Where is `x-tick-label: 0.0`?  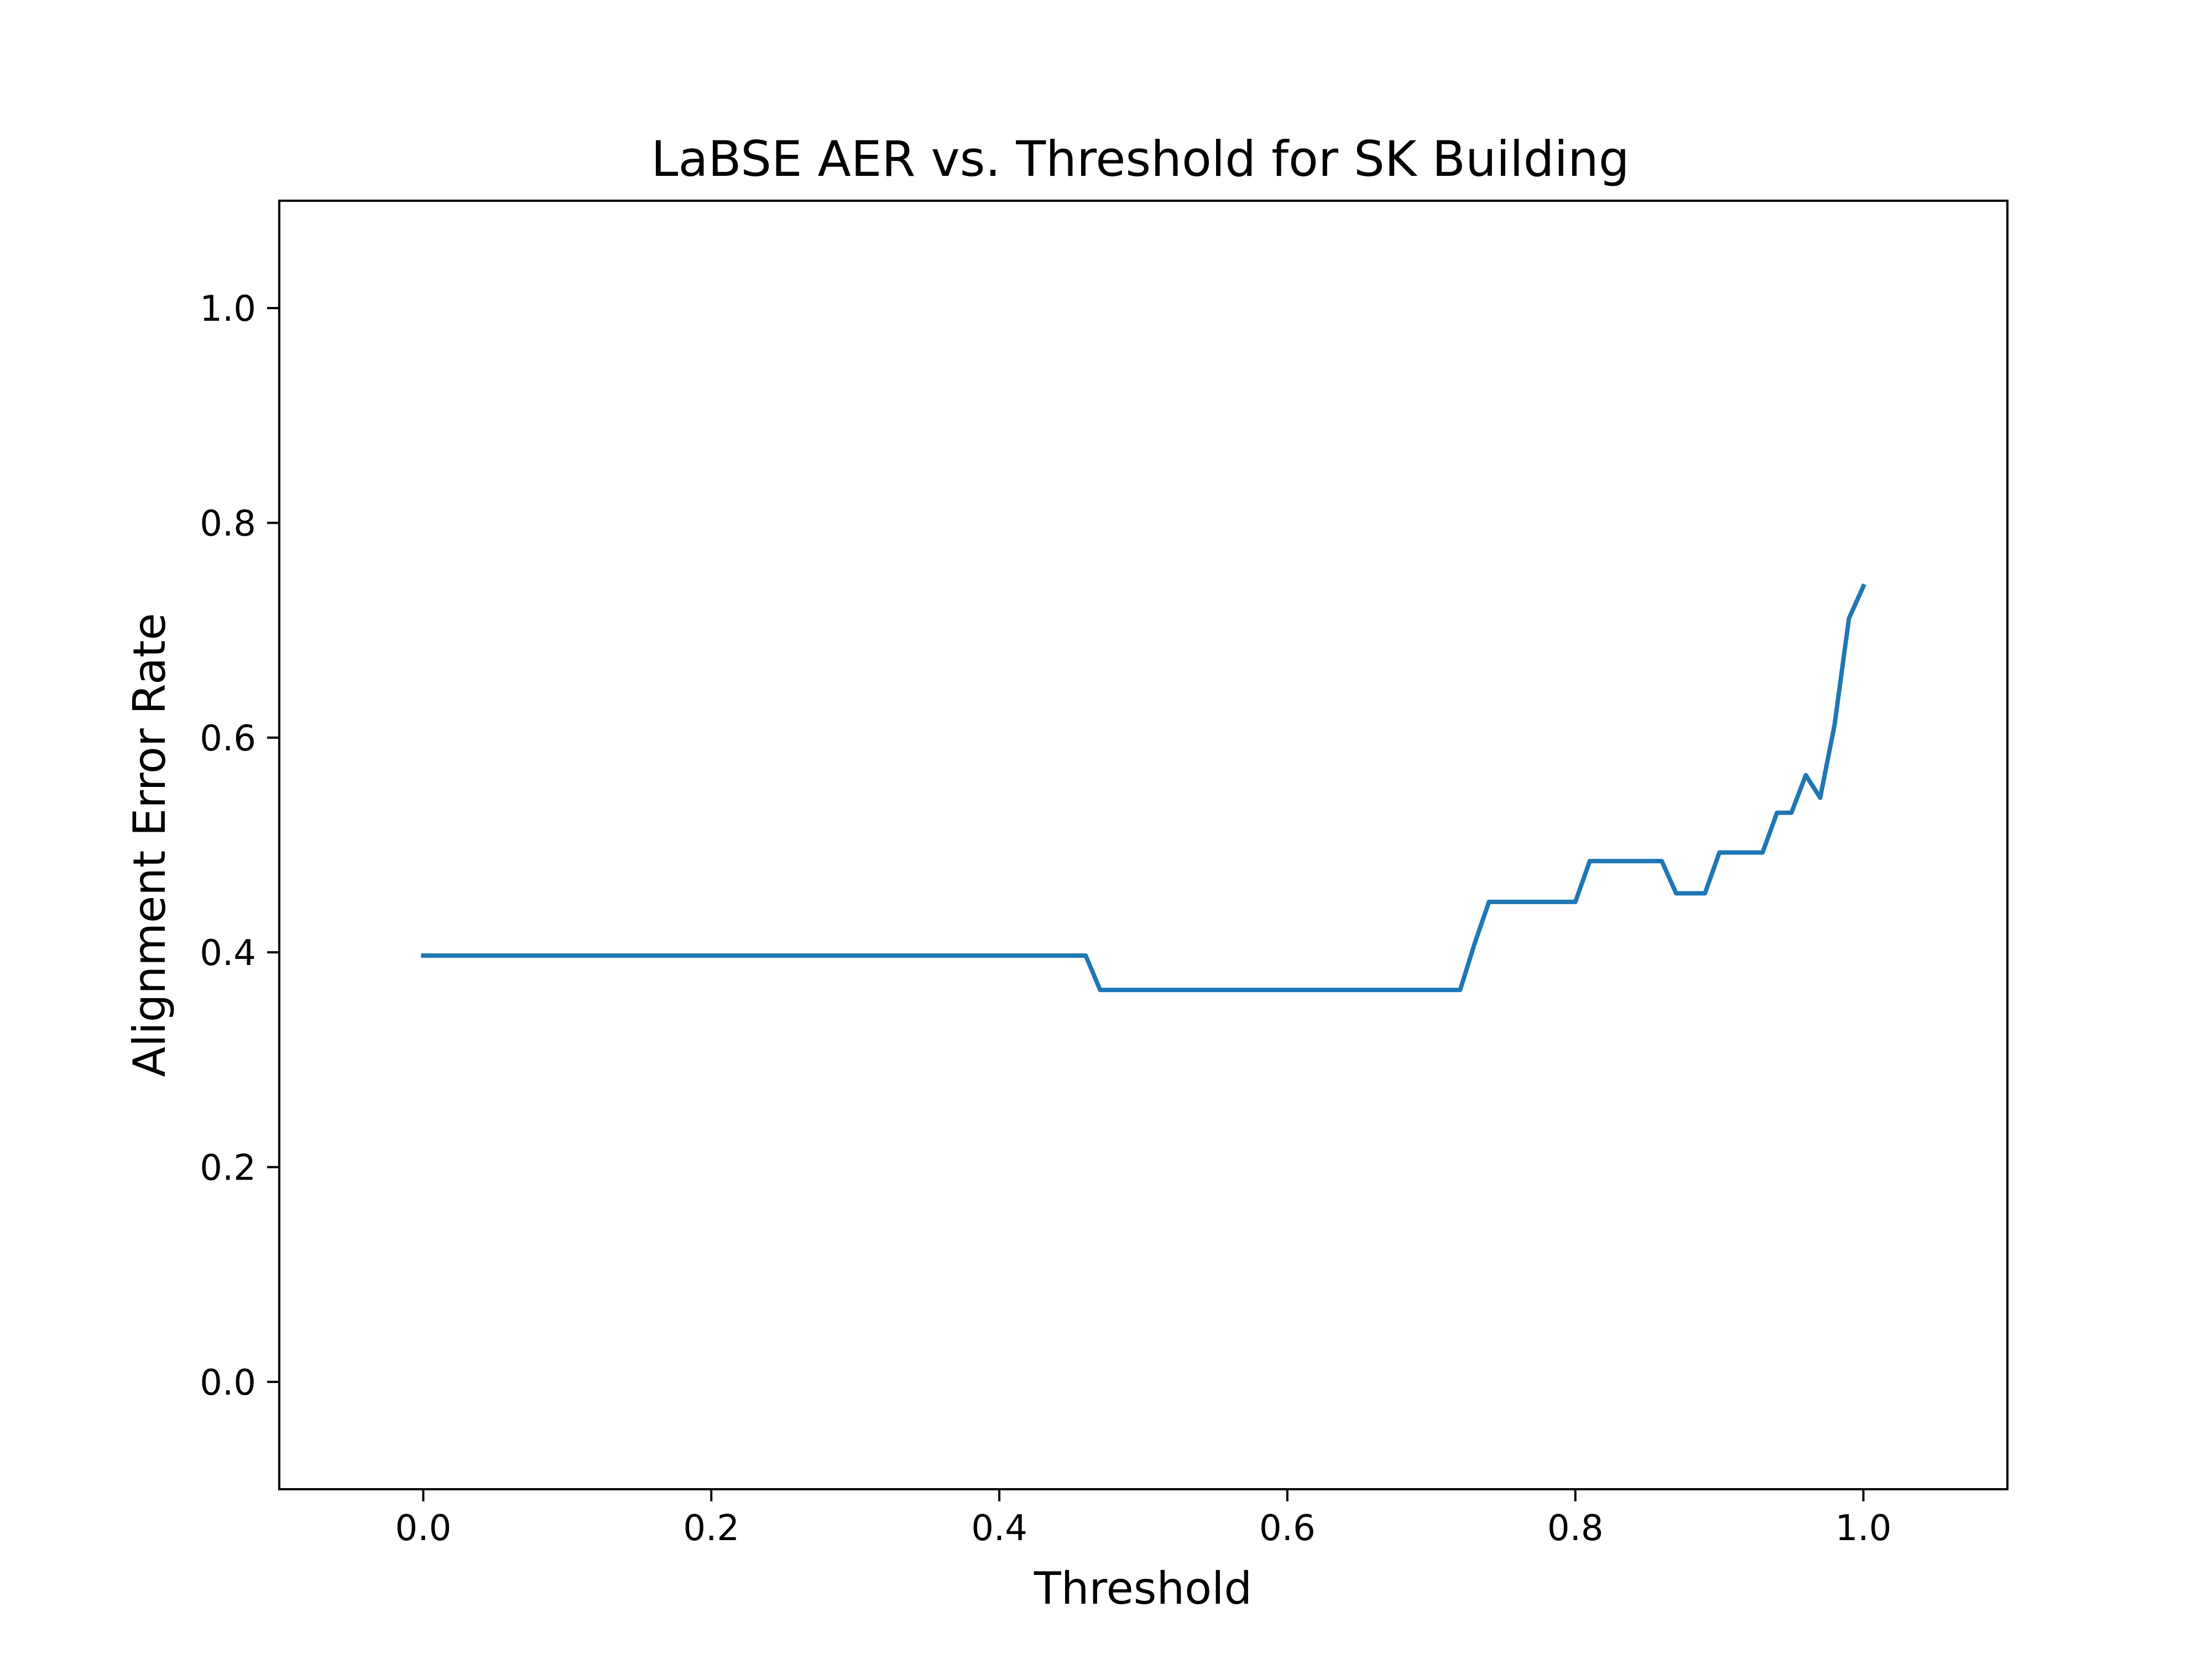
x-tick-label: 0.0 is located at coordinates (423, 1529).